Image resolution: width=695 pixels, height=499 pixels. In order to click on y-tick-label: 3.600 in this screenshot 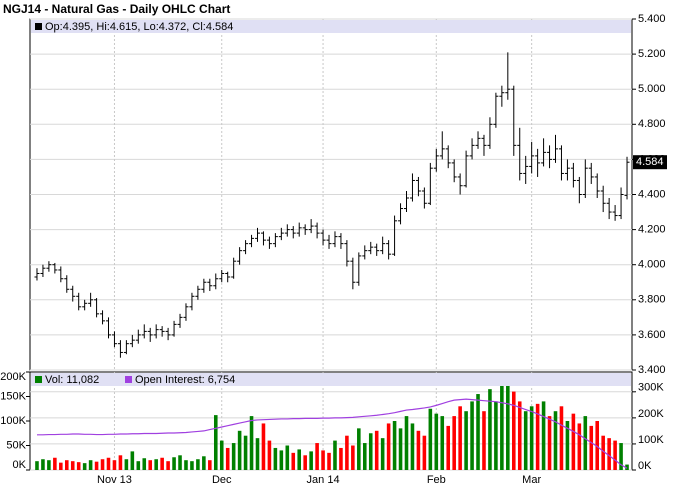, I will do `click(652, 335)`.